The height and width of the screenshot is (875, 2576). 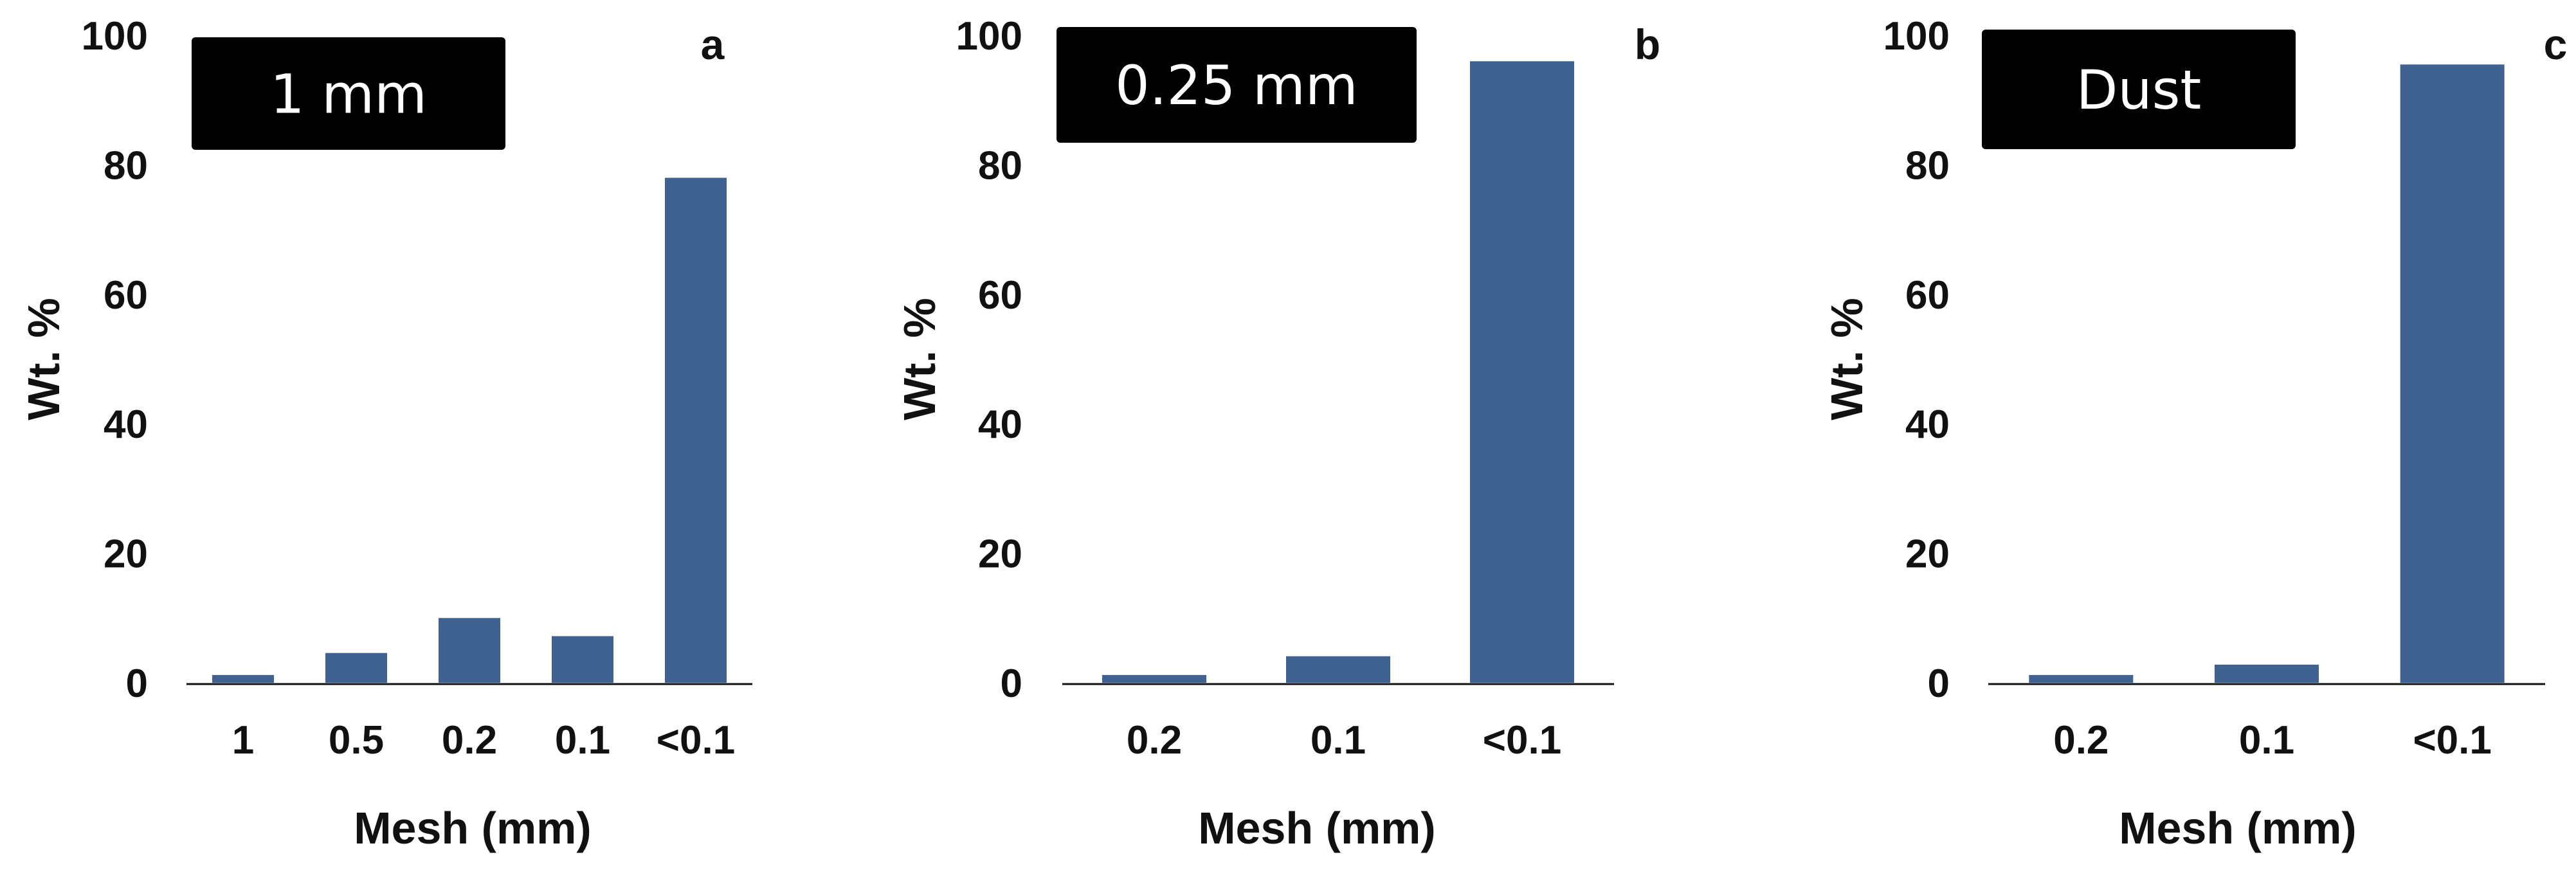 I want to click on chart-title: 0.25 mm, so click(x=1236, y=86).